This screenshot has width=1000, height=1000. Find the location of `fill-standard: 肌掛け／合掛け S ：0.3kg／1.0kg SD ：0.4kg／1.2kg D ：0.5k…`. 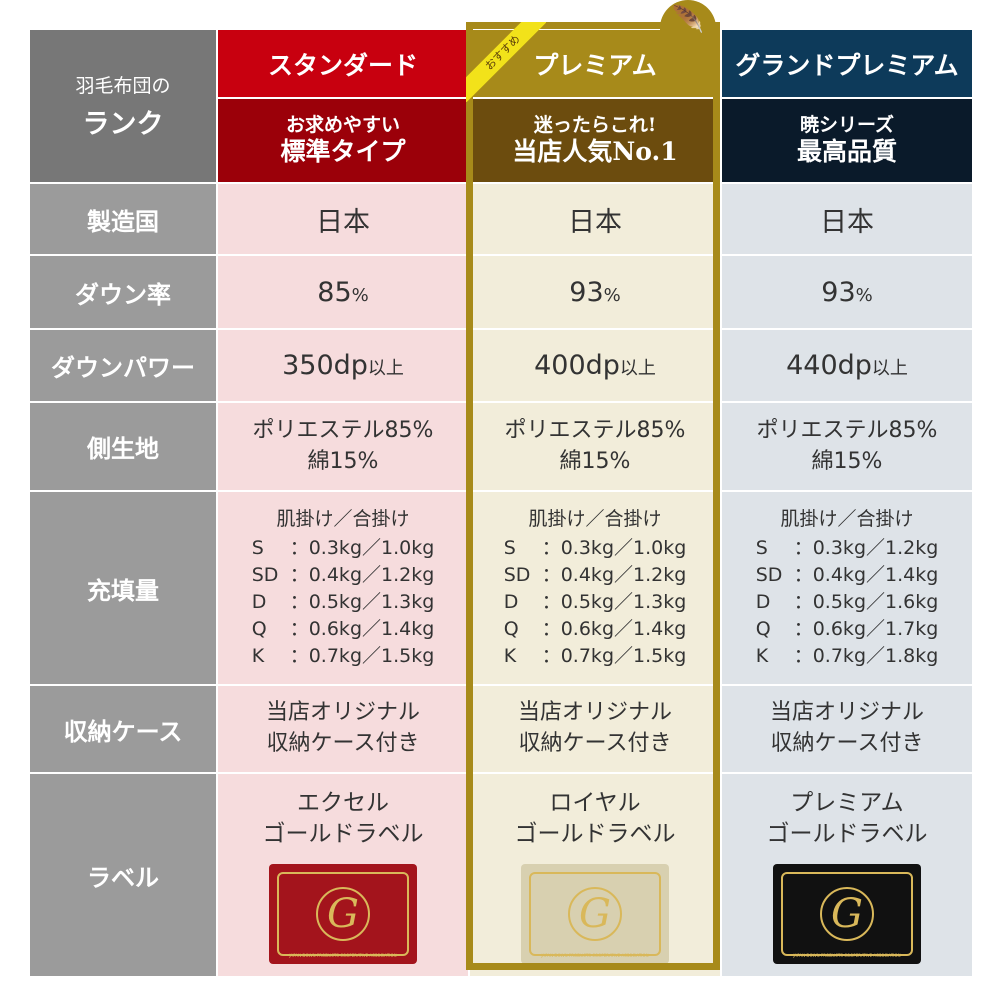

fill-standard: 肌掛け／合掛け S ：0.3kg／1.0kg SD ：0.4kg／1.2kg D ：0.5k… is located at coordinates (343, 588).